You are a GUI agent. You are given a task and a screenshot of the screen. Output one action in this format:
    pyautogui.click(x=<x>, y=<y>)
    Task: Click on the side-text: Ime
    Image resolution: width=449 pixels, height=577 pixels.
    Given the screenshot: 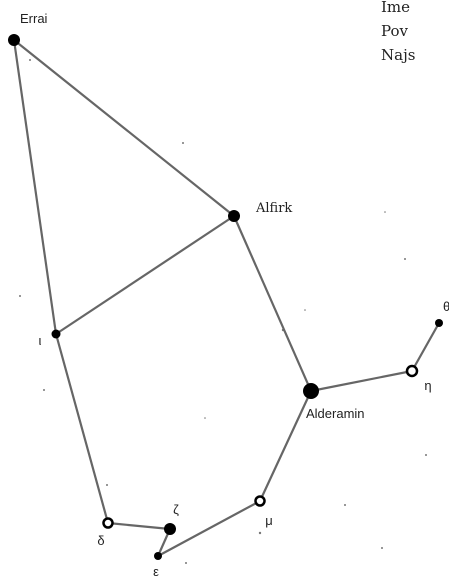 What is the action you would take?
    pyautogui.click(x=395, y=8)
    